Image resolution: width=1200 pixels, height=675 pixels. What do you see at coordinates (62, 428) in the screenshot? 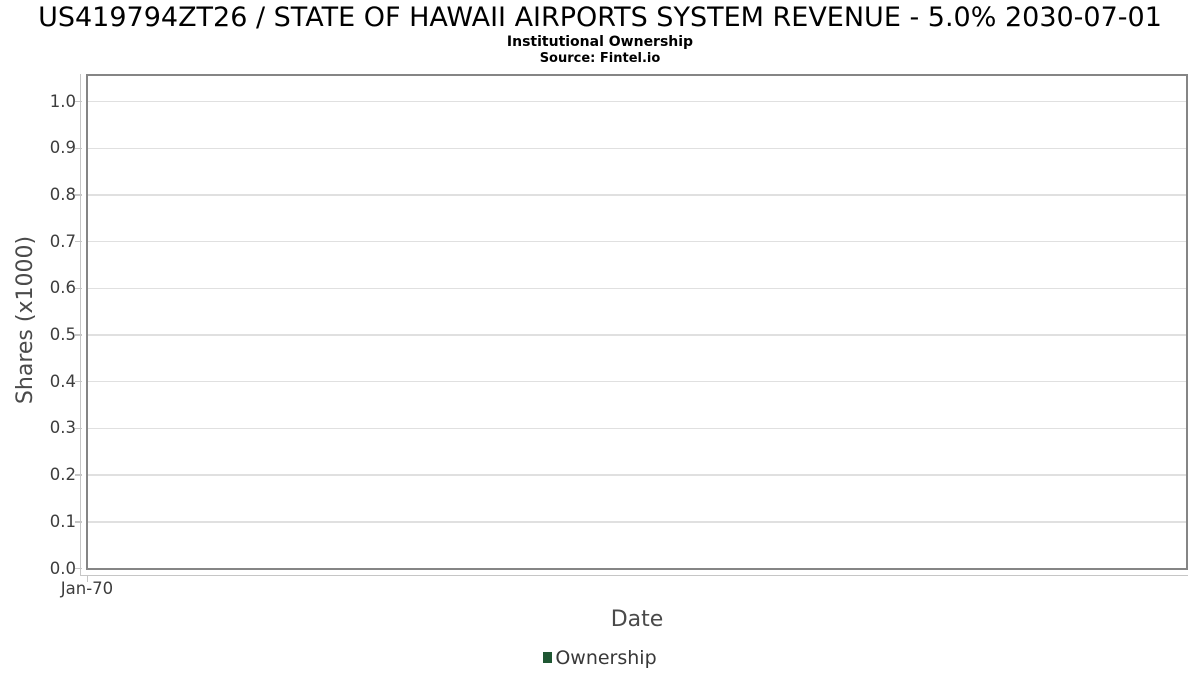
I see `y-tick-label: 0.3` at bounding box center [62, 428].